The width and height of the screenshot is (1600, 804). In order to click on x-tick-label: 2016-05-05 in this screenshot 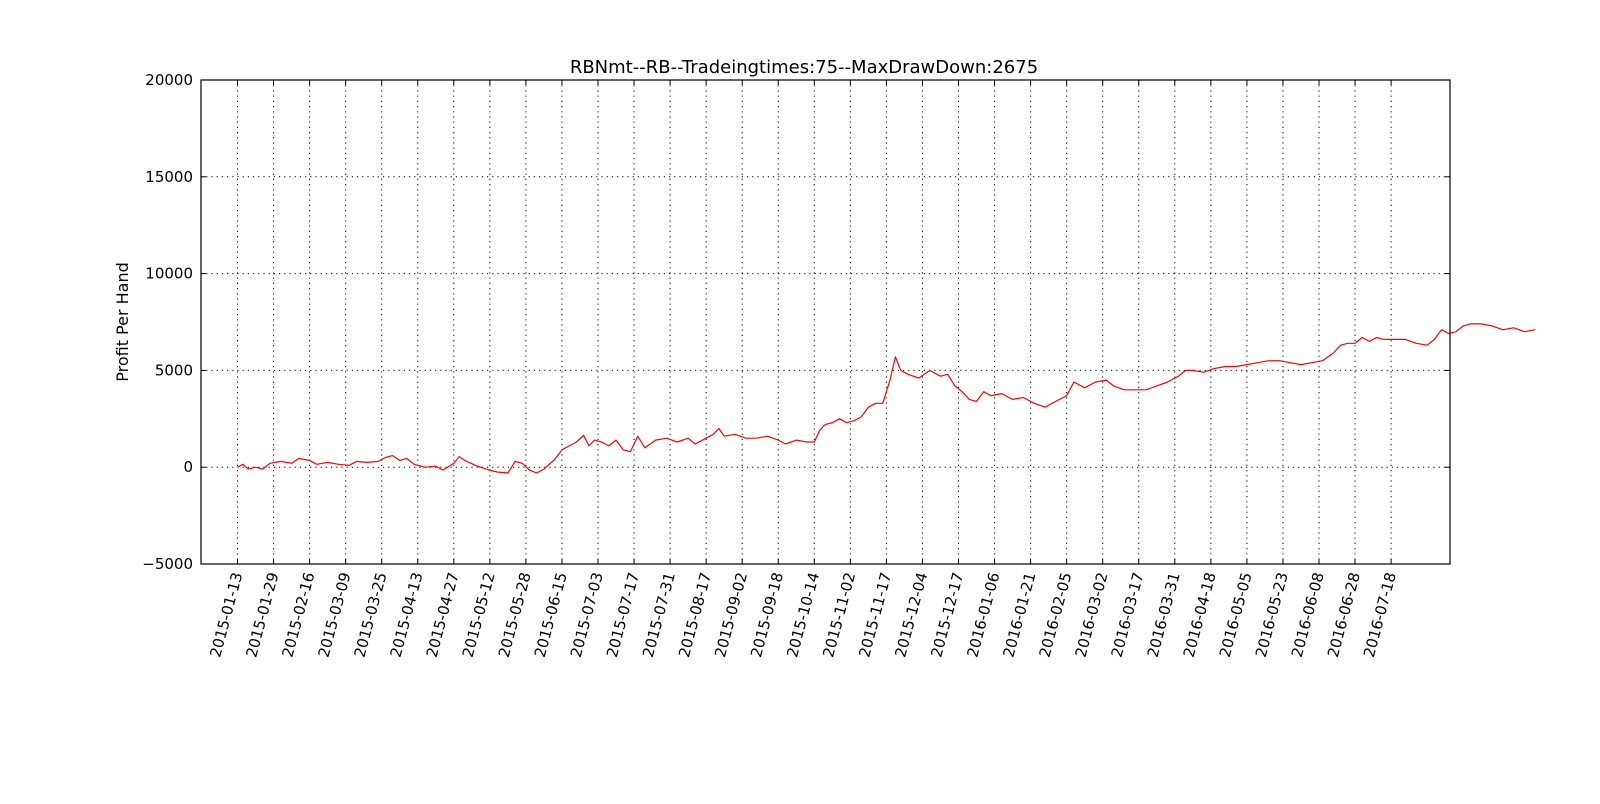, I will do `click(1236, 614)`.